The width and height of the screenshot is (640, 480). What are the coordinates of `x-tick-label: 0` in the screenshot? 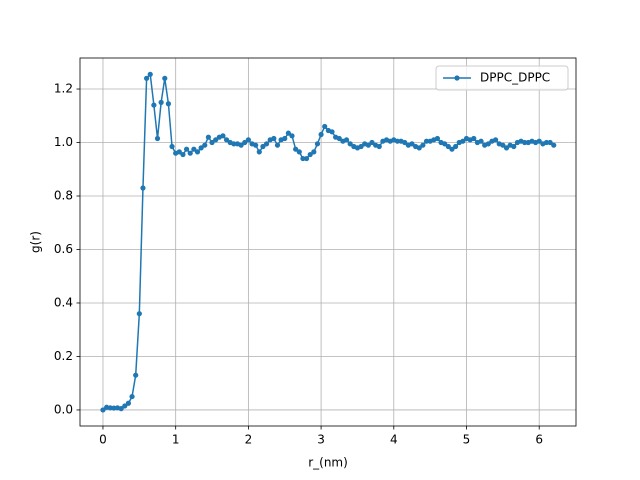 It's located at (103, 440).